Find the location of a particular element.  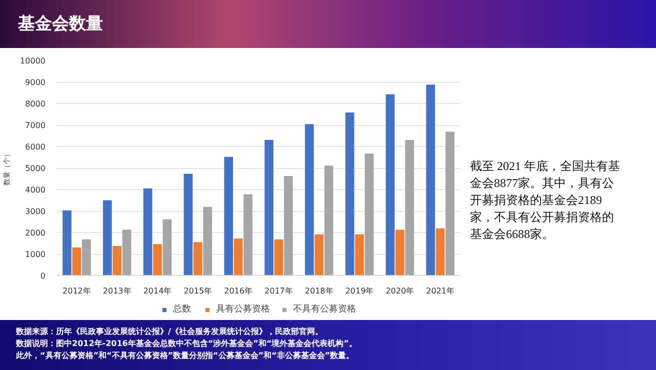

y-tick-label: 7000 is located at coordinates (35, 125).